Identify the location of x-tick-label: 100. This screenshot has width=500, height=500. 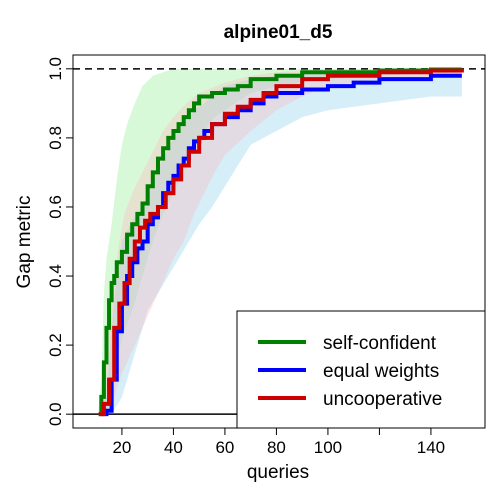
(328, 447).